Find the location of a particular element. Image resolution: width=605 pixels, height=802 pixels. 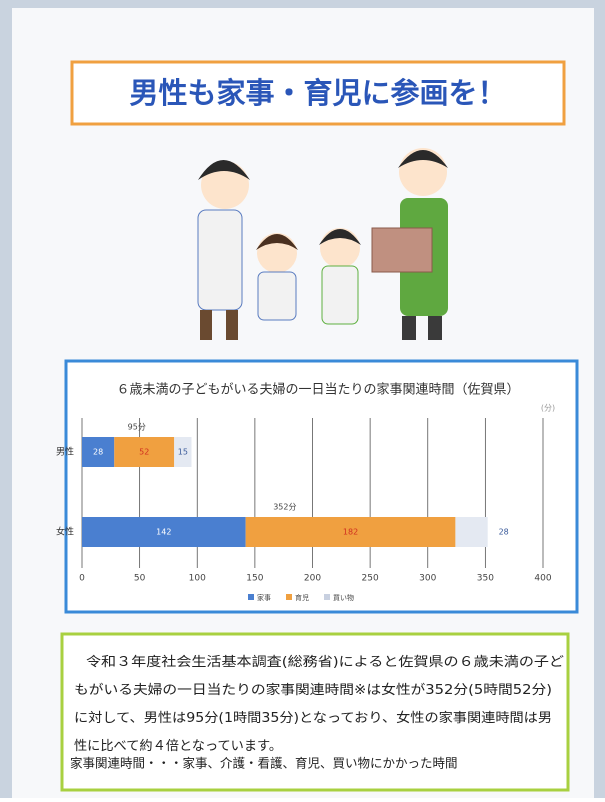

legend-label: 買い物 is located at coordinates (343, 597).